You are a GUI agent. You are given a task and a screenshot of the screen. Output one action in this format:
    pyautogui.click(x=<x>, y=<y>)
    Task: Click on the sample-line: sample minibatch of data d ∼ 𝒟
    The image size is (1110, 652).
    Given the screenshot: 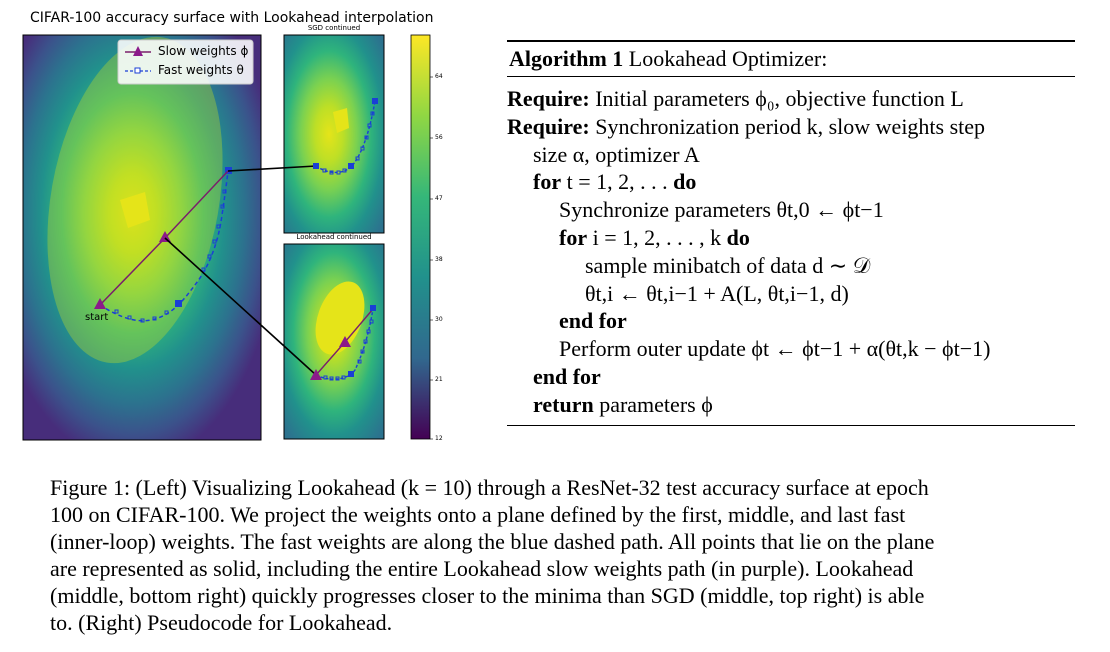 What is the action you would take?
    pyautogui.click(x=728, y=265)
    